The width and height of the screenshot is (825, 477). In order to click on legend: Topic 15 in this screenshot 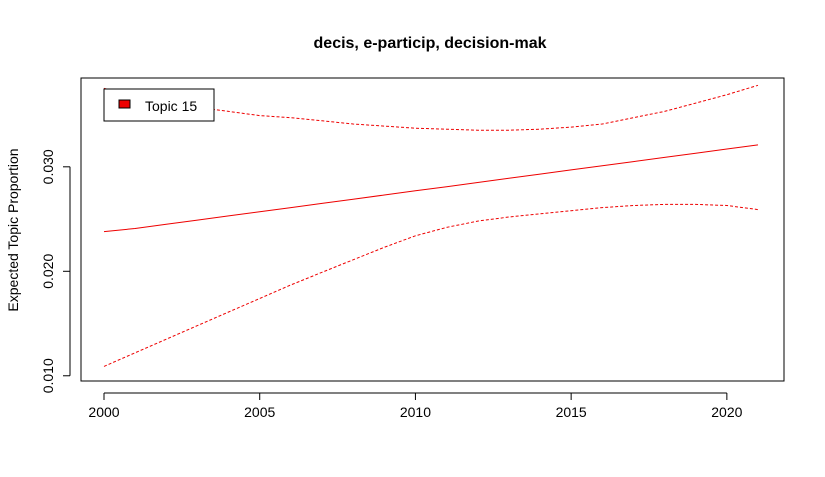, I will do `click(159, 105)`.